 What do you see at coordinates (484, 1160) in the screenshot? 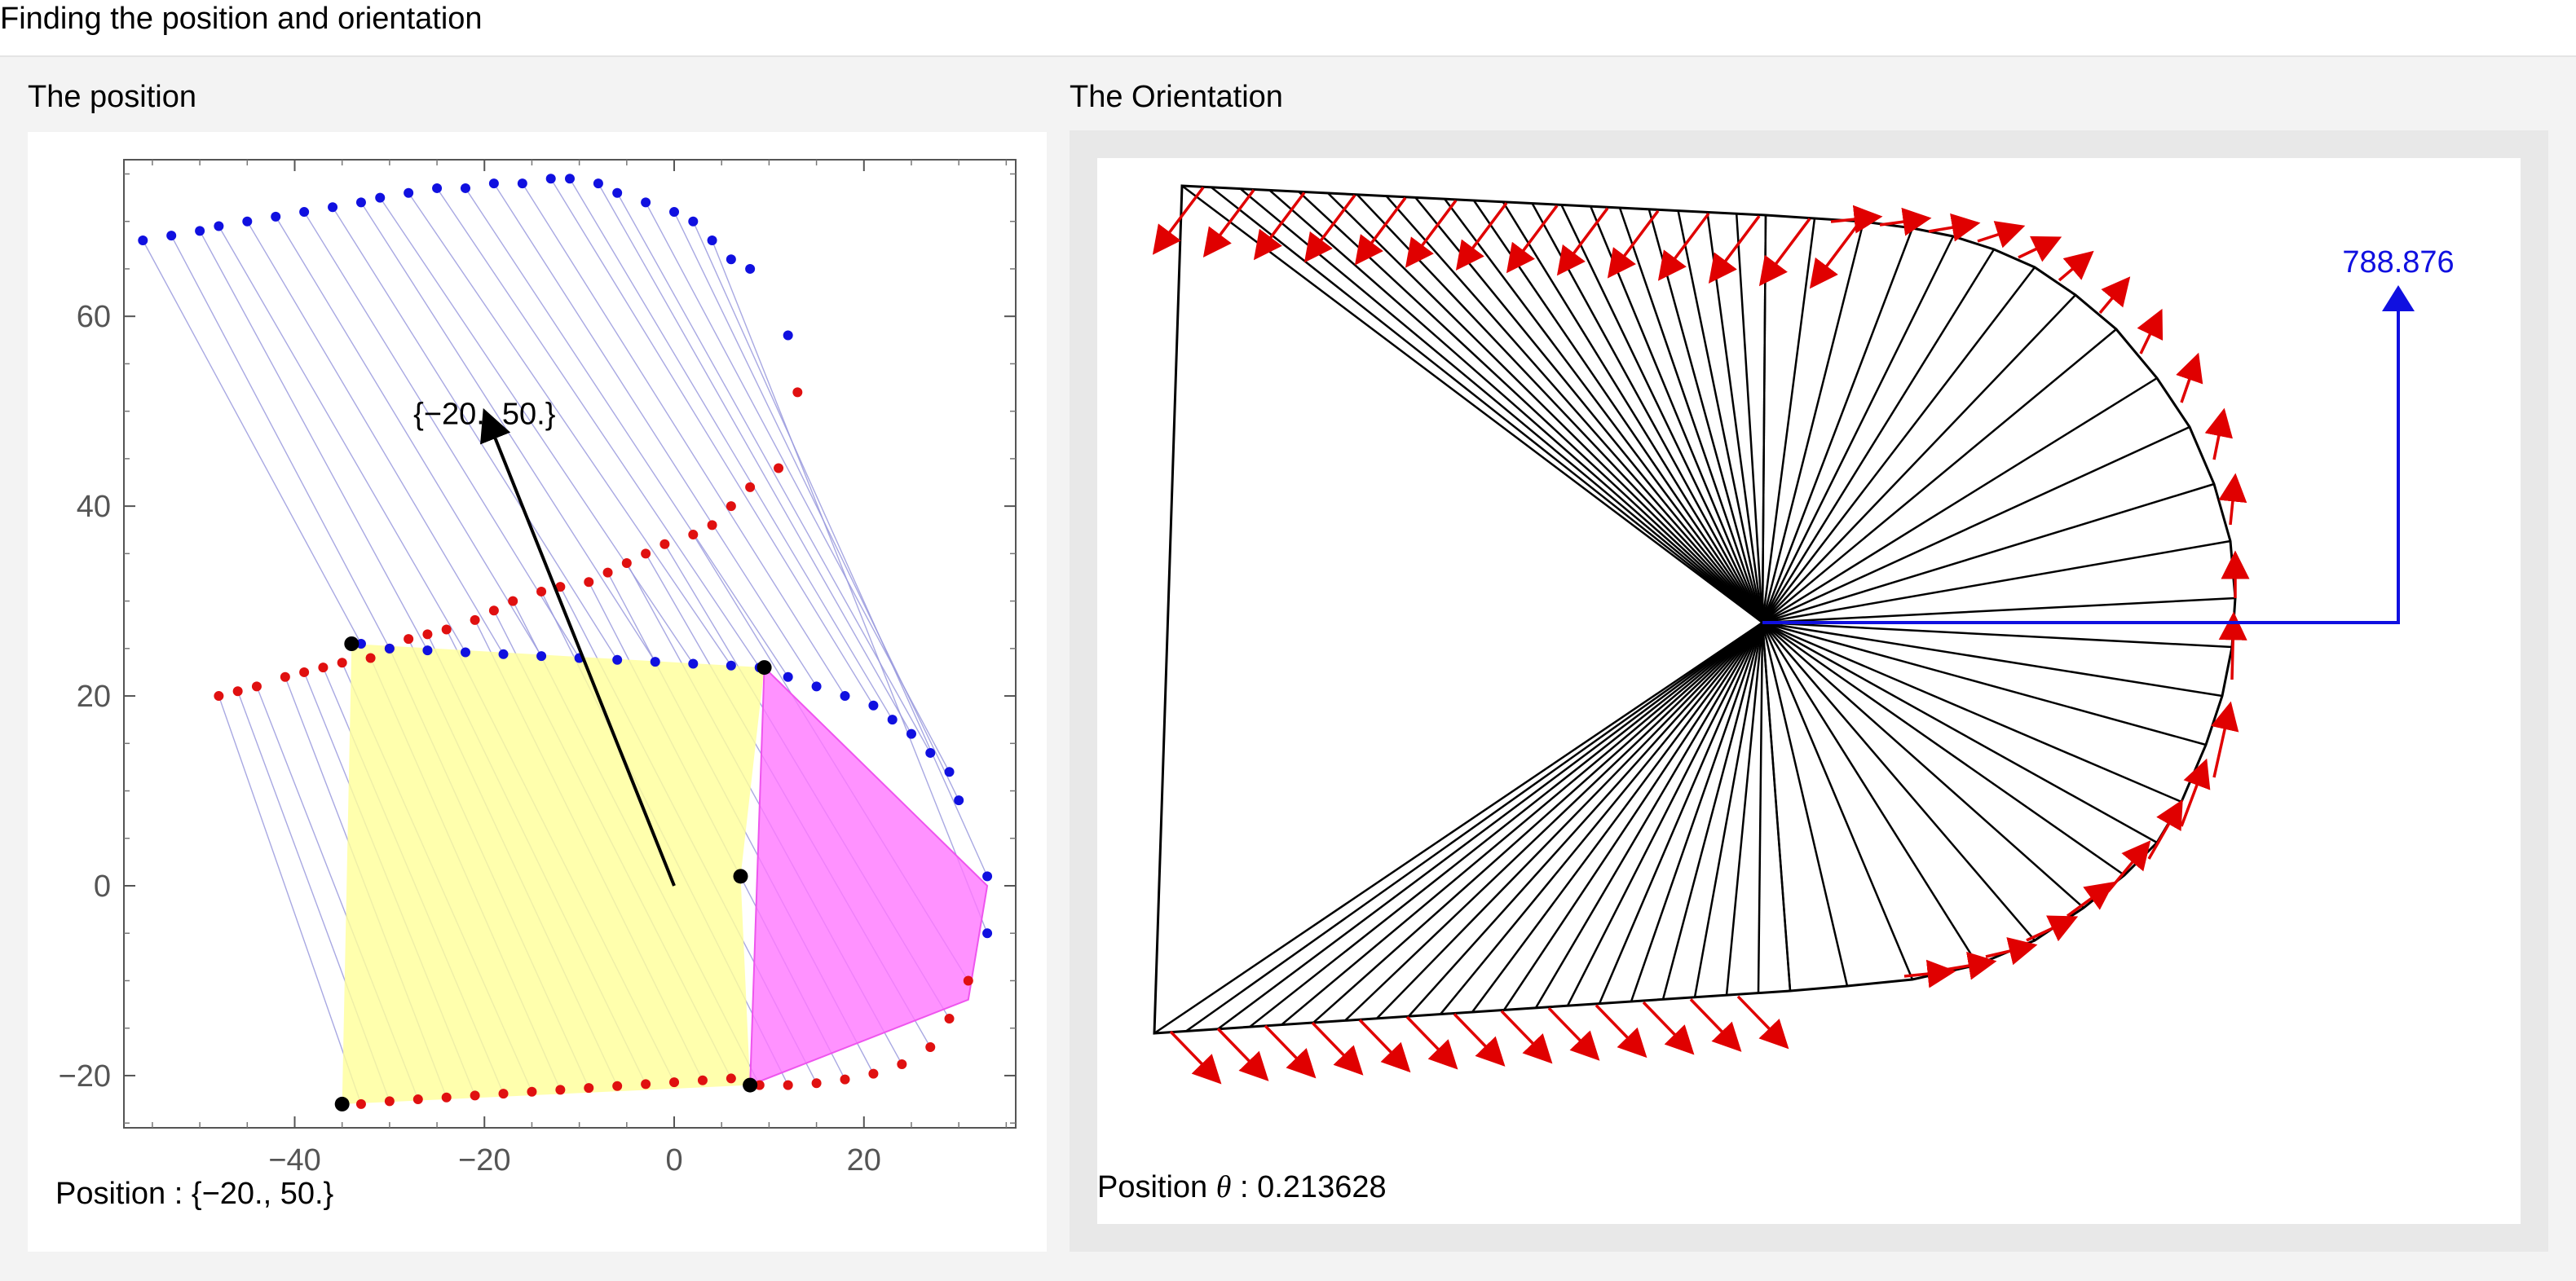
I see `x-tick-label: −20` at bounding box center [484, 1160].